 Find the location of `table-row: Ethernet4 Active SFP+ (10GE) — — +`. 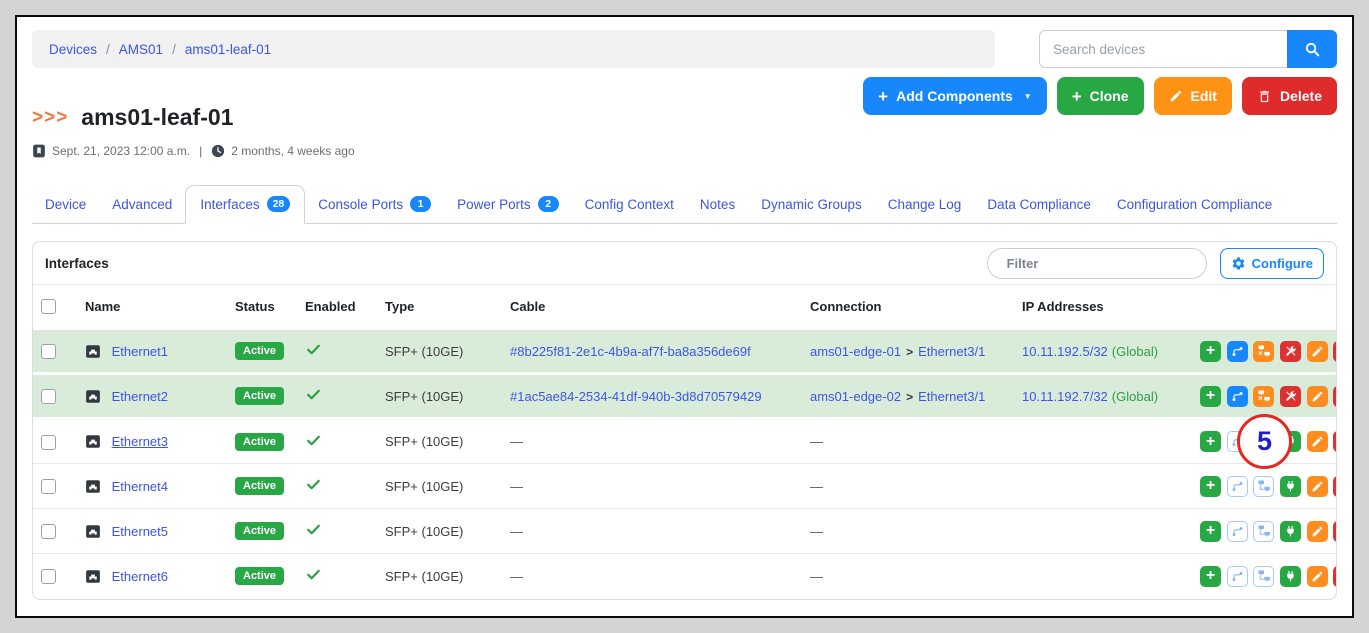

table-row: Ethernet4 Active SFP+ (10GE) — — + is located at coordinates (684, 486).